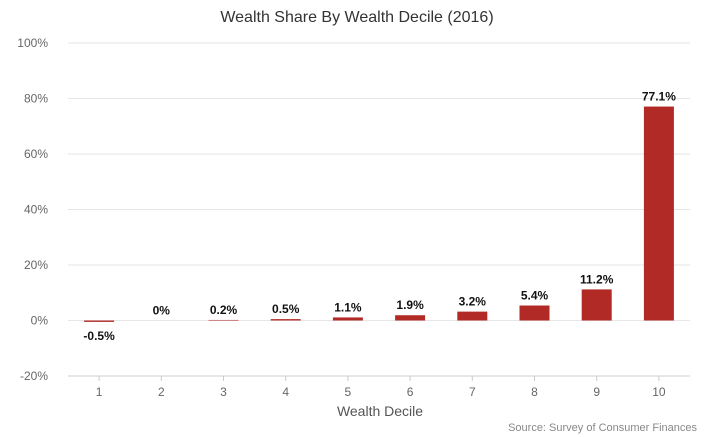  Describe the element at coordinates (223, 392) in the screenshot. I see `x-tick-label: 3` at that location.